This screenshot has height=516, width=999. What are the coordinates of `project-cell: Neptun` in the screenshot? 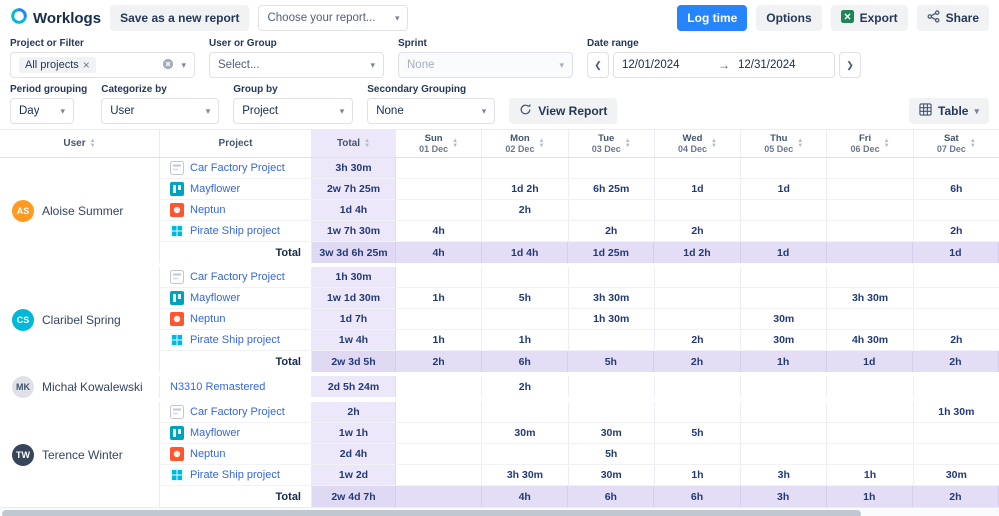 It's located at (236, 319).